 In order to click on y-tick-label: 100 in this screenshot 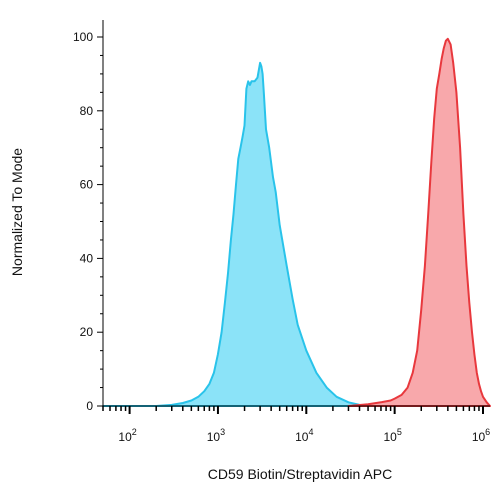, I will do `click(83, 37)`.